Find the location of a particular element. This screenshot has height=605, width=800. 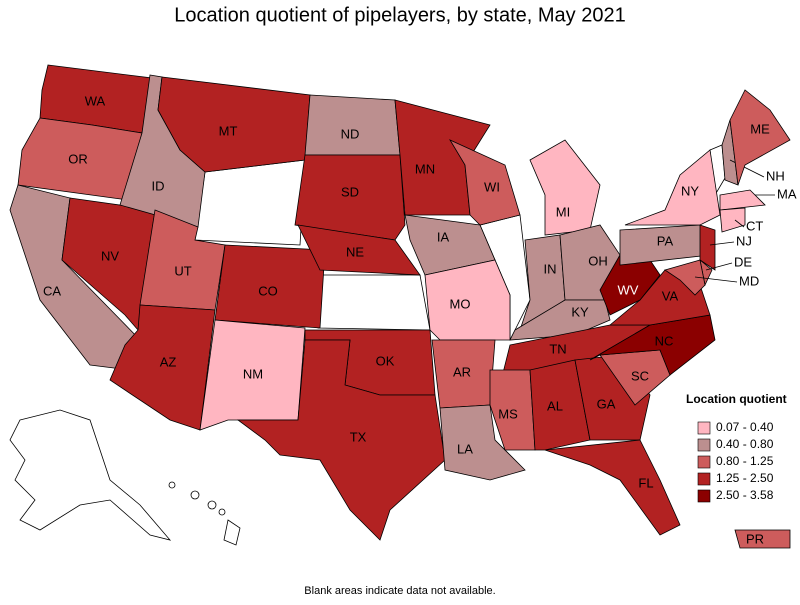

legend-title: Location quotient is located at coordinates (736, 399).